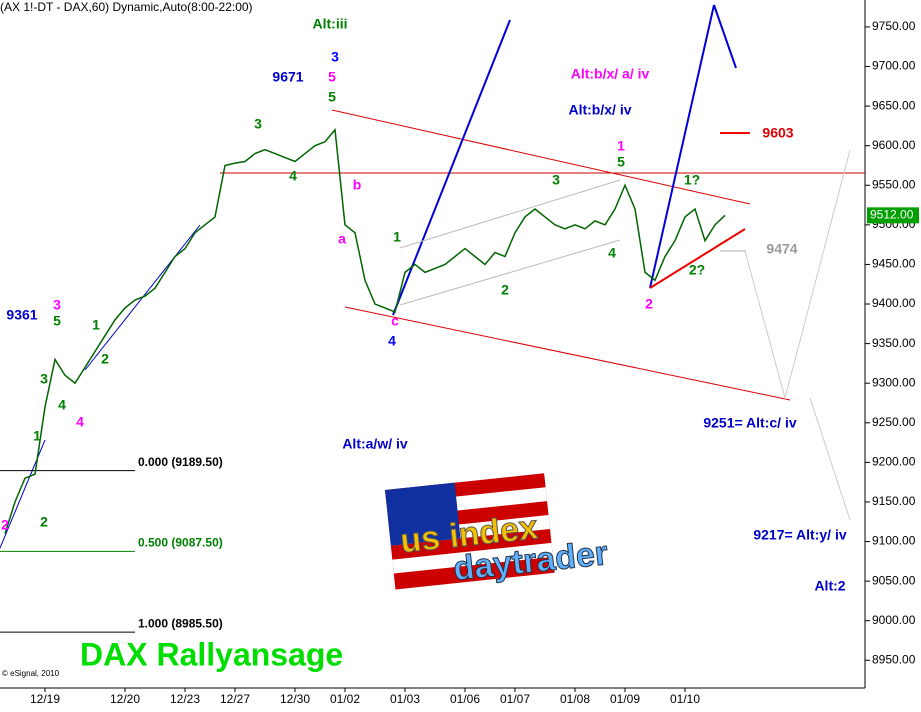 The image size is (921, 712). Describe the element at coordinates (345, 699) in the screenshot. I see `x-tick-label: 01/02` at that location.